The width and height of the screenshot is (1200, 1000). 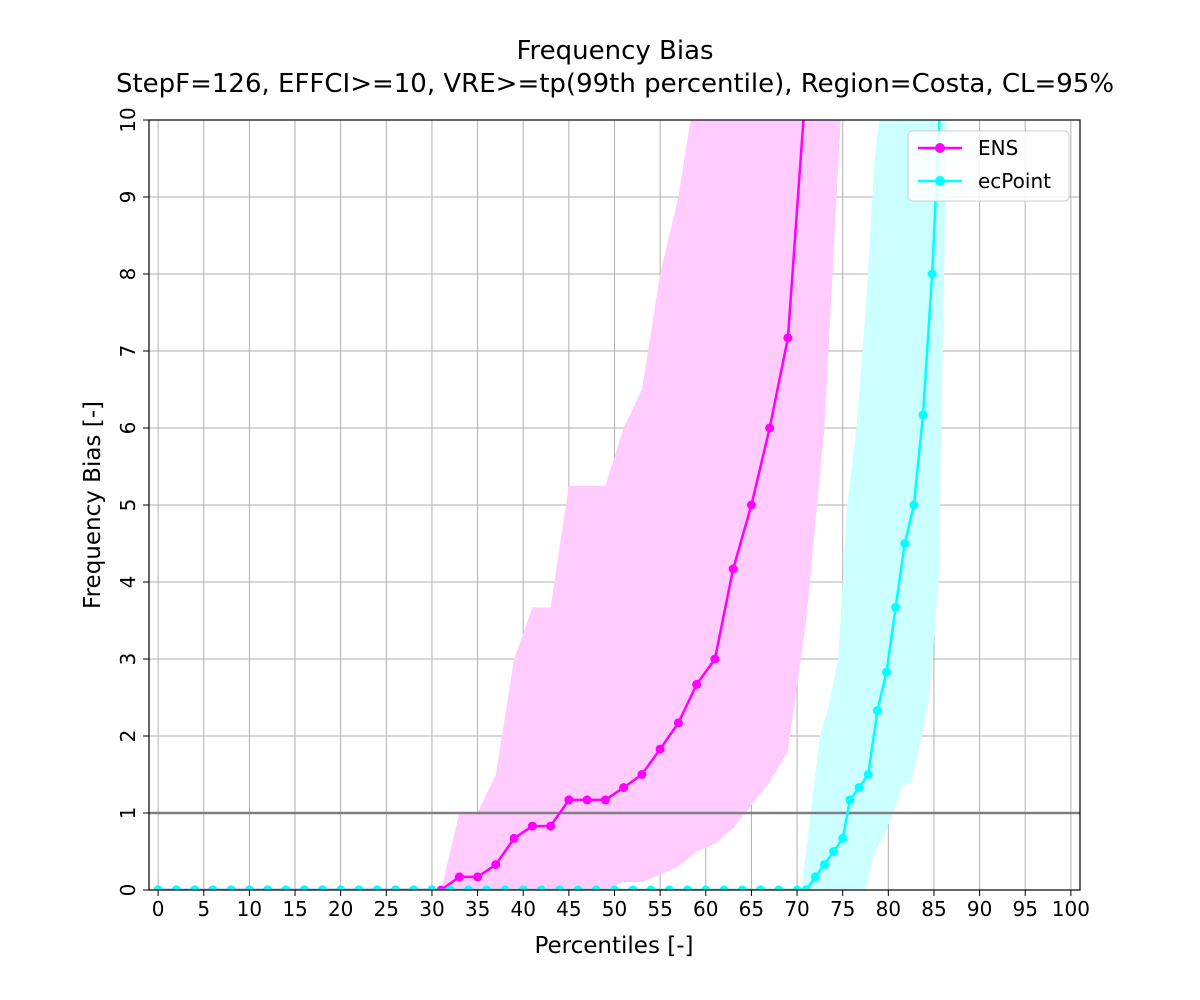 What do you see at coordinates (158, 909) in the screenshot?
I see `x-tick-label-0: 0` at bounding box center [158, 909].